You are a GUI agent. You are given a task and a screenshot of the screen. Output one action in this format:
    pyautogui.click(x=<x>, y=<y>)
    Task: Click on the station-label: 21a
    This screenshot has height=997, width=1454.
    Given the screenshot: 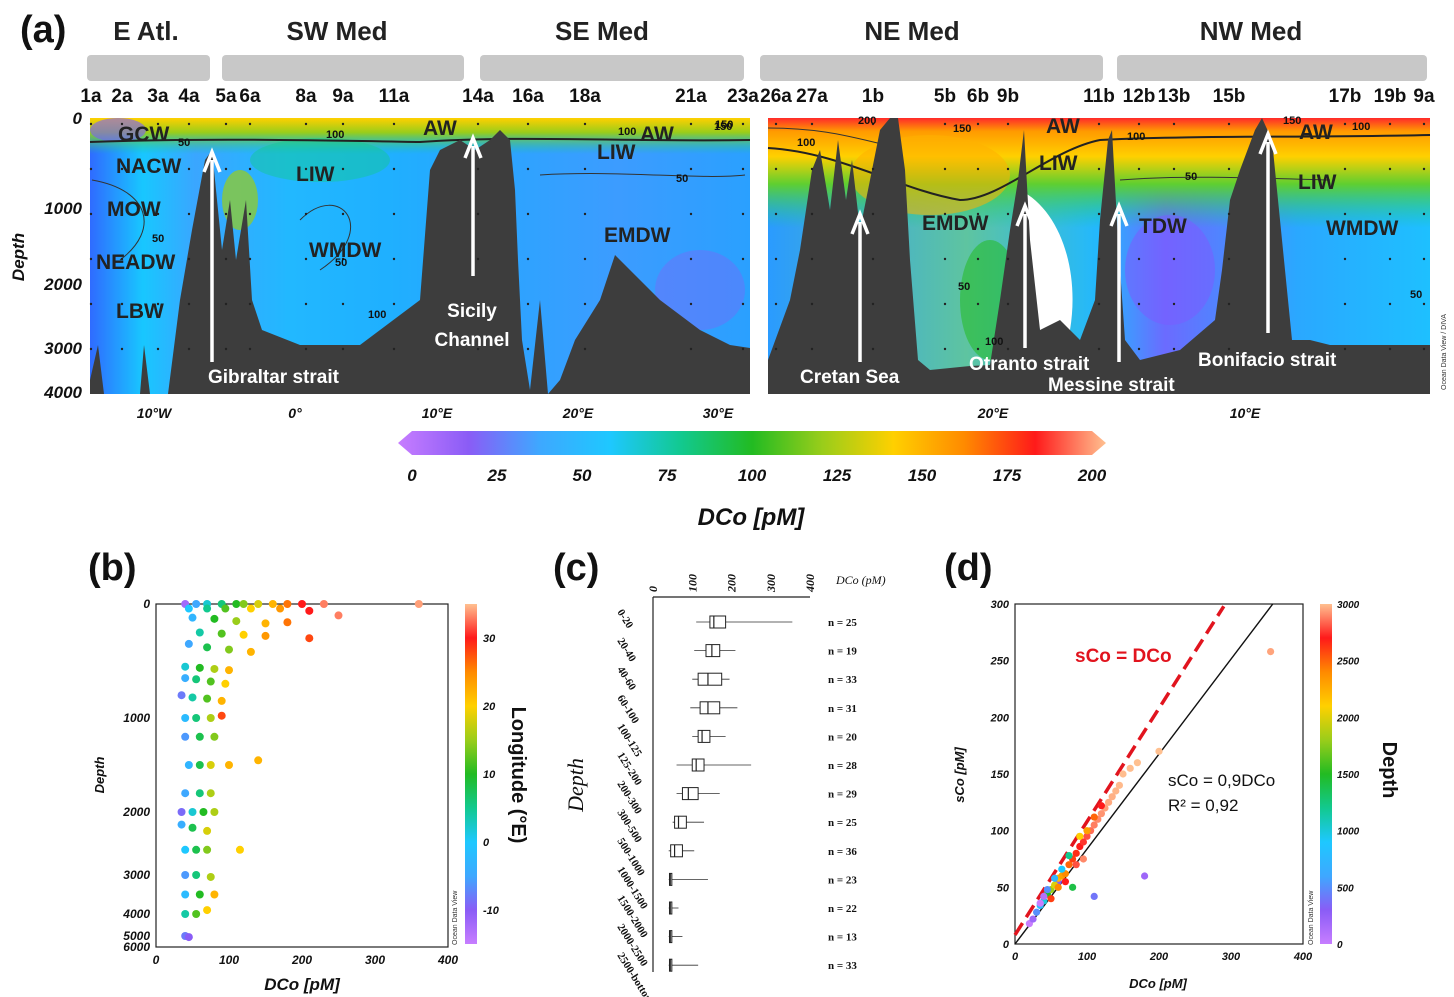 What is the action you would take?
    pyautogui.click(x=691, y=96)
    